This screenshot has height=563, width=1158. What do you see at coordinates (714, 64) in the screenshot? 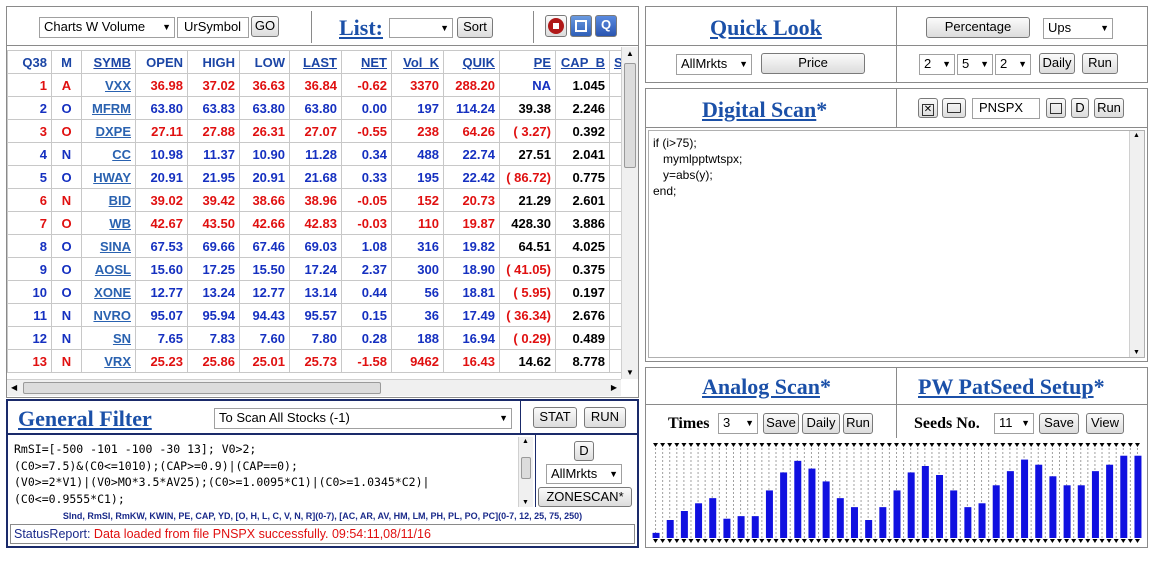
I see `quick-look-market-select: AllMrkts ▼` at bounding box center [714, 64].